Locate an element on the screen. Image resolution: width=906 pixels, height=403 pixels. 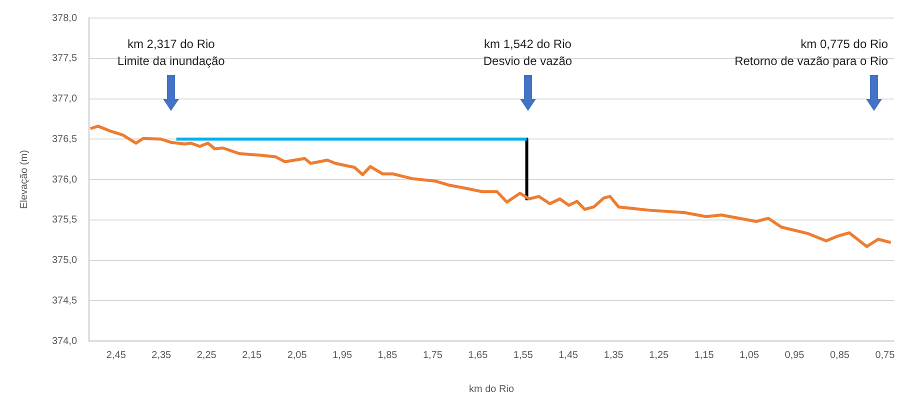
x-tick-label: 1,85 is located at coordinates (388, 355).